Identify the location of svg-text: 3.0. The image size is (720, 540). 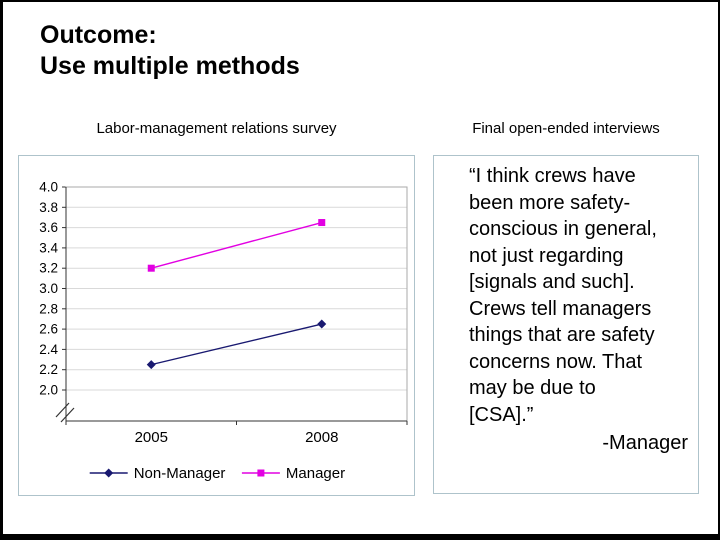
(48, 288).